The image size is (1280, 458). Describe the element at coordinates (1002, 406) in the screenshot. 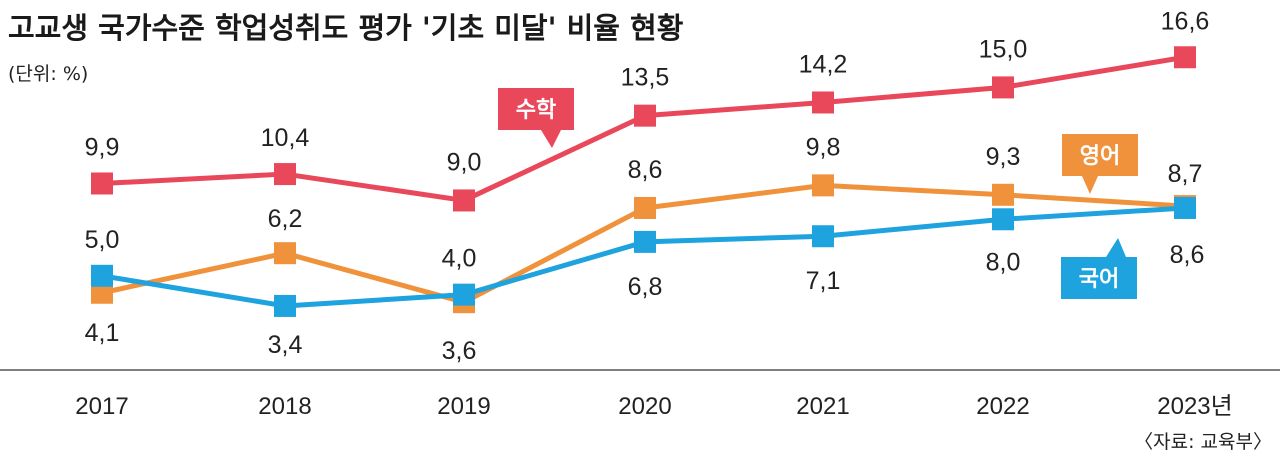

I see `x-tick-label: 2022` at that location.